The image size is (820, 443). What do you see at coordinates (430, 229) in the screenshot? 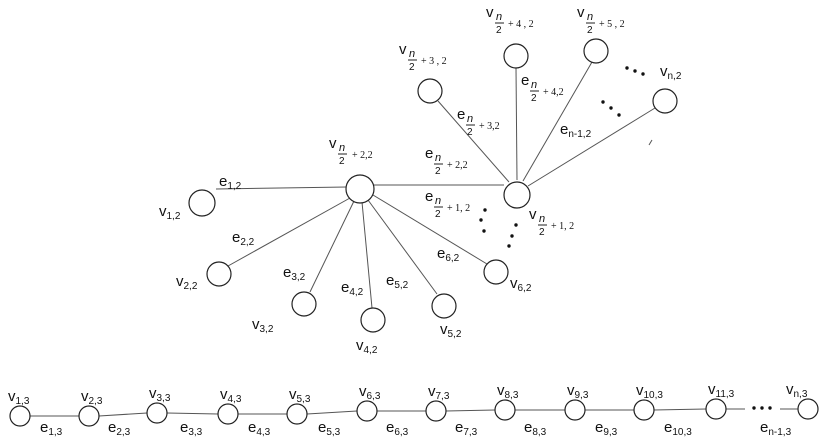
I see `edge-e62` at bounding box center [430, 229].